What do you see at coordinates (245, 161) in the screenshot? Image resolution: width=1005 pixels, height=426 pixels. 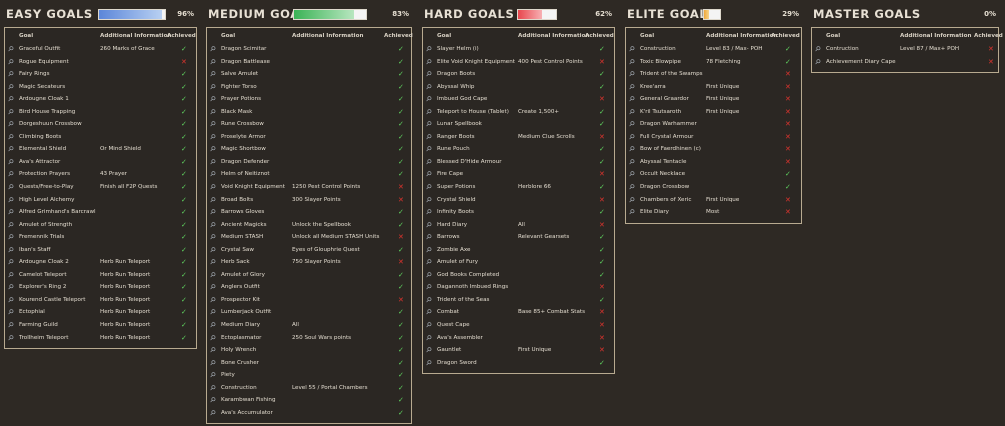 I see `goal-name: Dragon Defender` at bounding box center [245, 161].